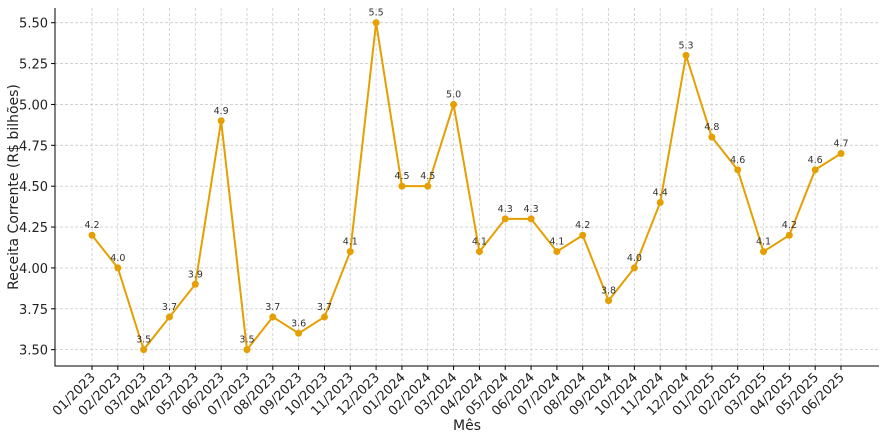  Describe the element at coordinates (453, 94) in the screenshot. I see `data-label: 5.0` at that location.